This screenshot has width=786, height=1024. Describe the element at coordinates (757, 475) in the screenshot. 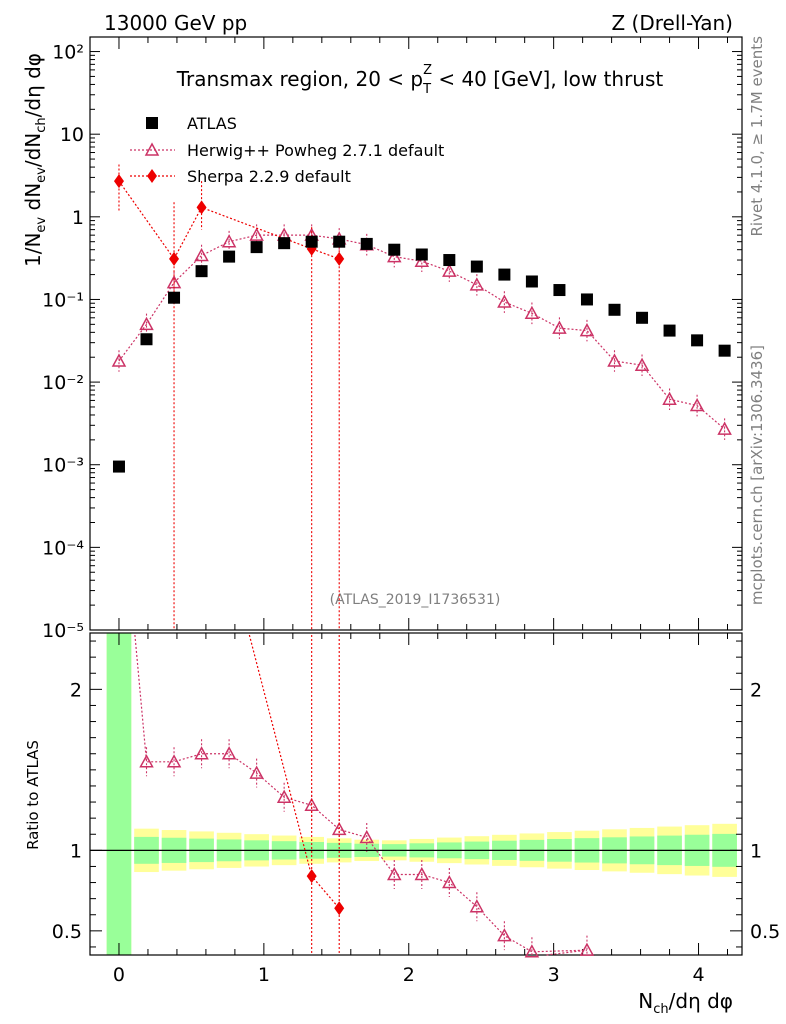

I see `mcplots-label: mcplots.cern.ch [arXiv:1306.3436]` at that location.